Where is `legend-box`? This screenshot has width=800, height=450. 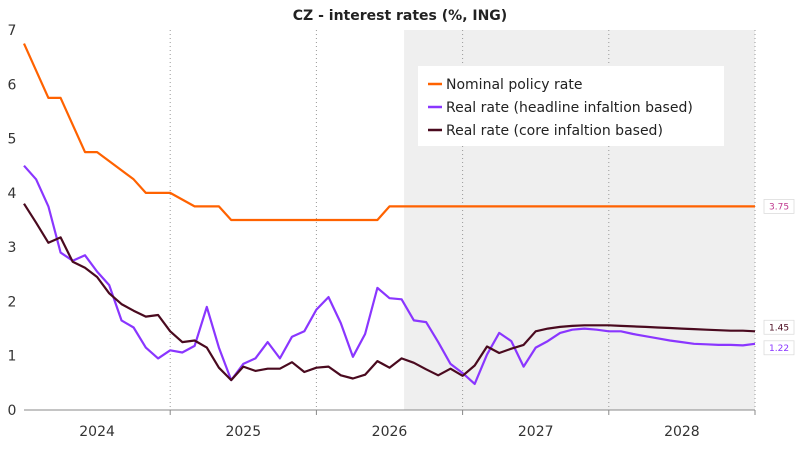
legend-box is located at coordinates (571, 106).